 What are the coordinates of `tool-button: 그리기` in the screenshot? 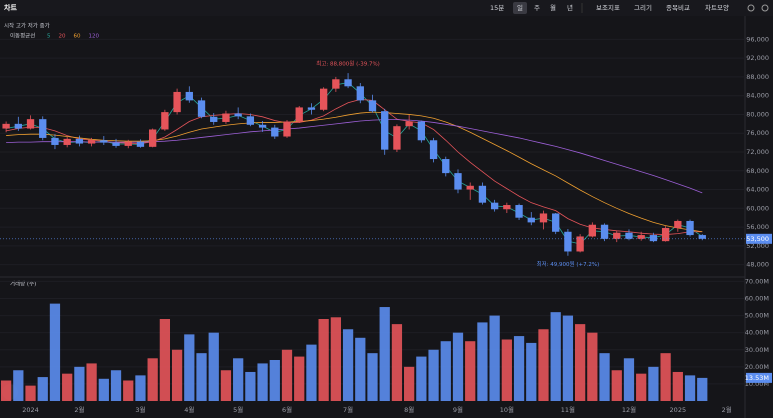 It's located at (643, 7).